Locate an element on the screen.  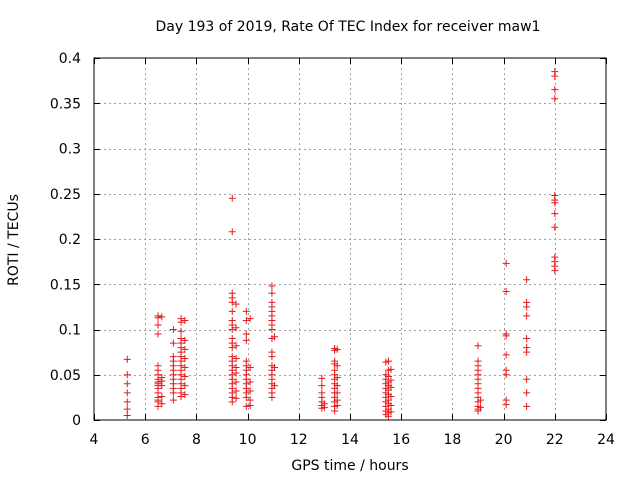
y-tick-label: 0.05 is located at coordinates (65, 376).